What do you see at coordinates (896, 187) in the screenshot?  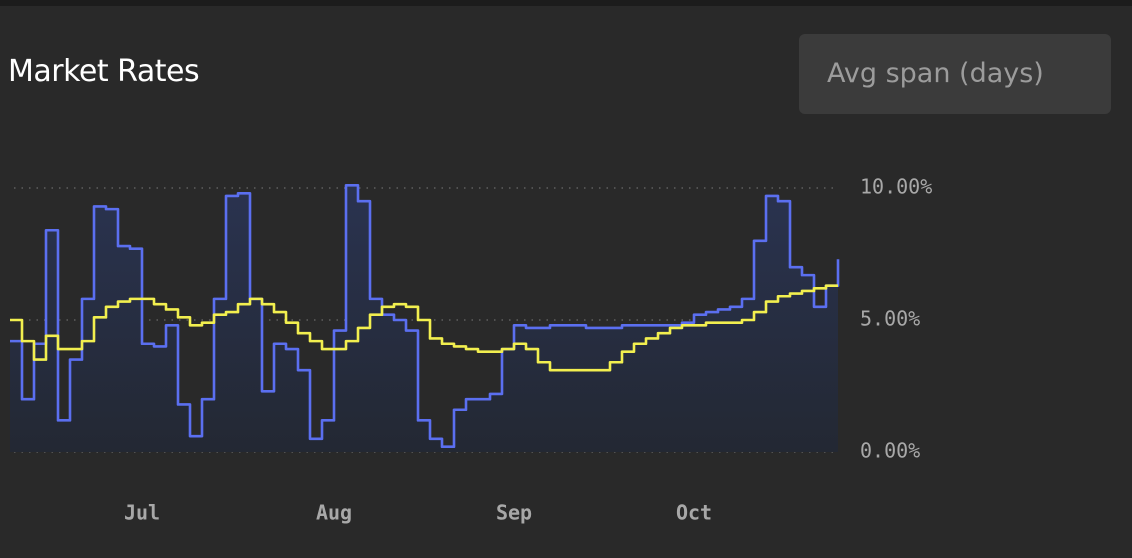 I see `y-tick-label: 10.00%` at bounding box center [896, 187].